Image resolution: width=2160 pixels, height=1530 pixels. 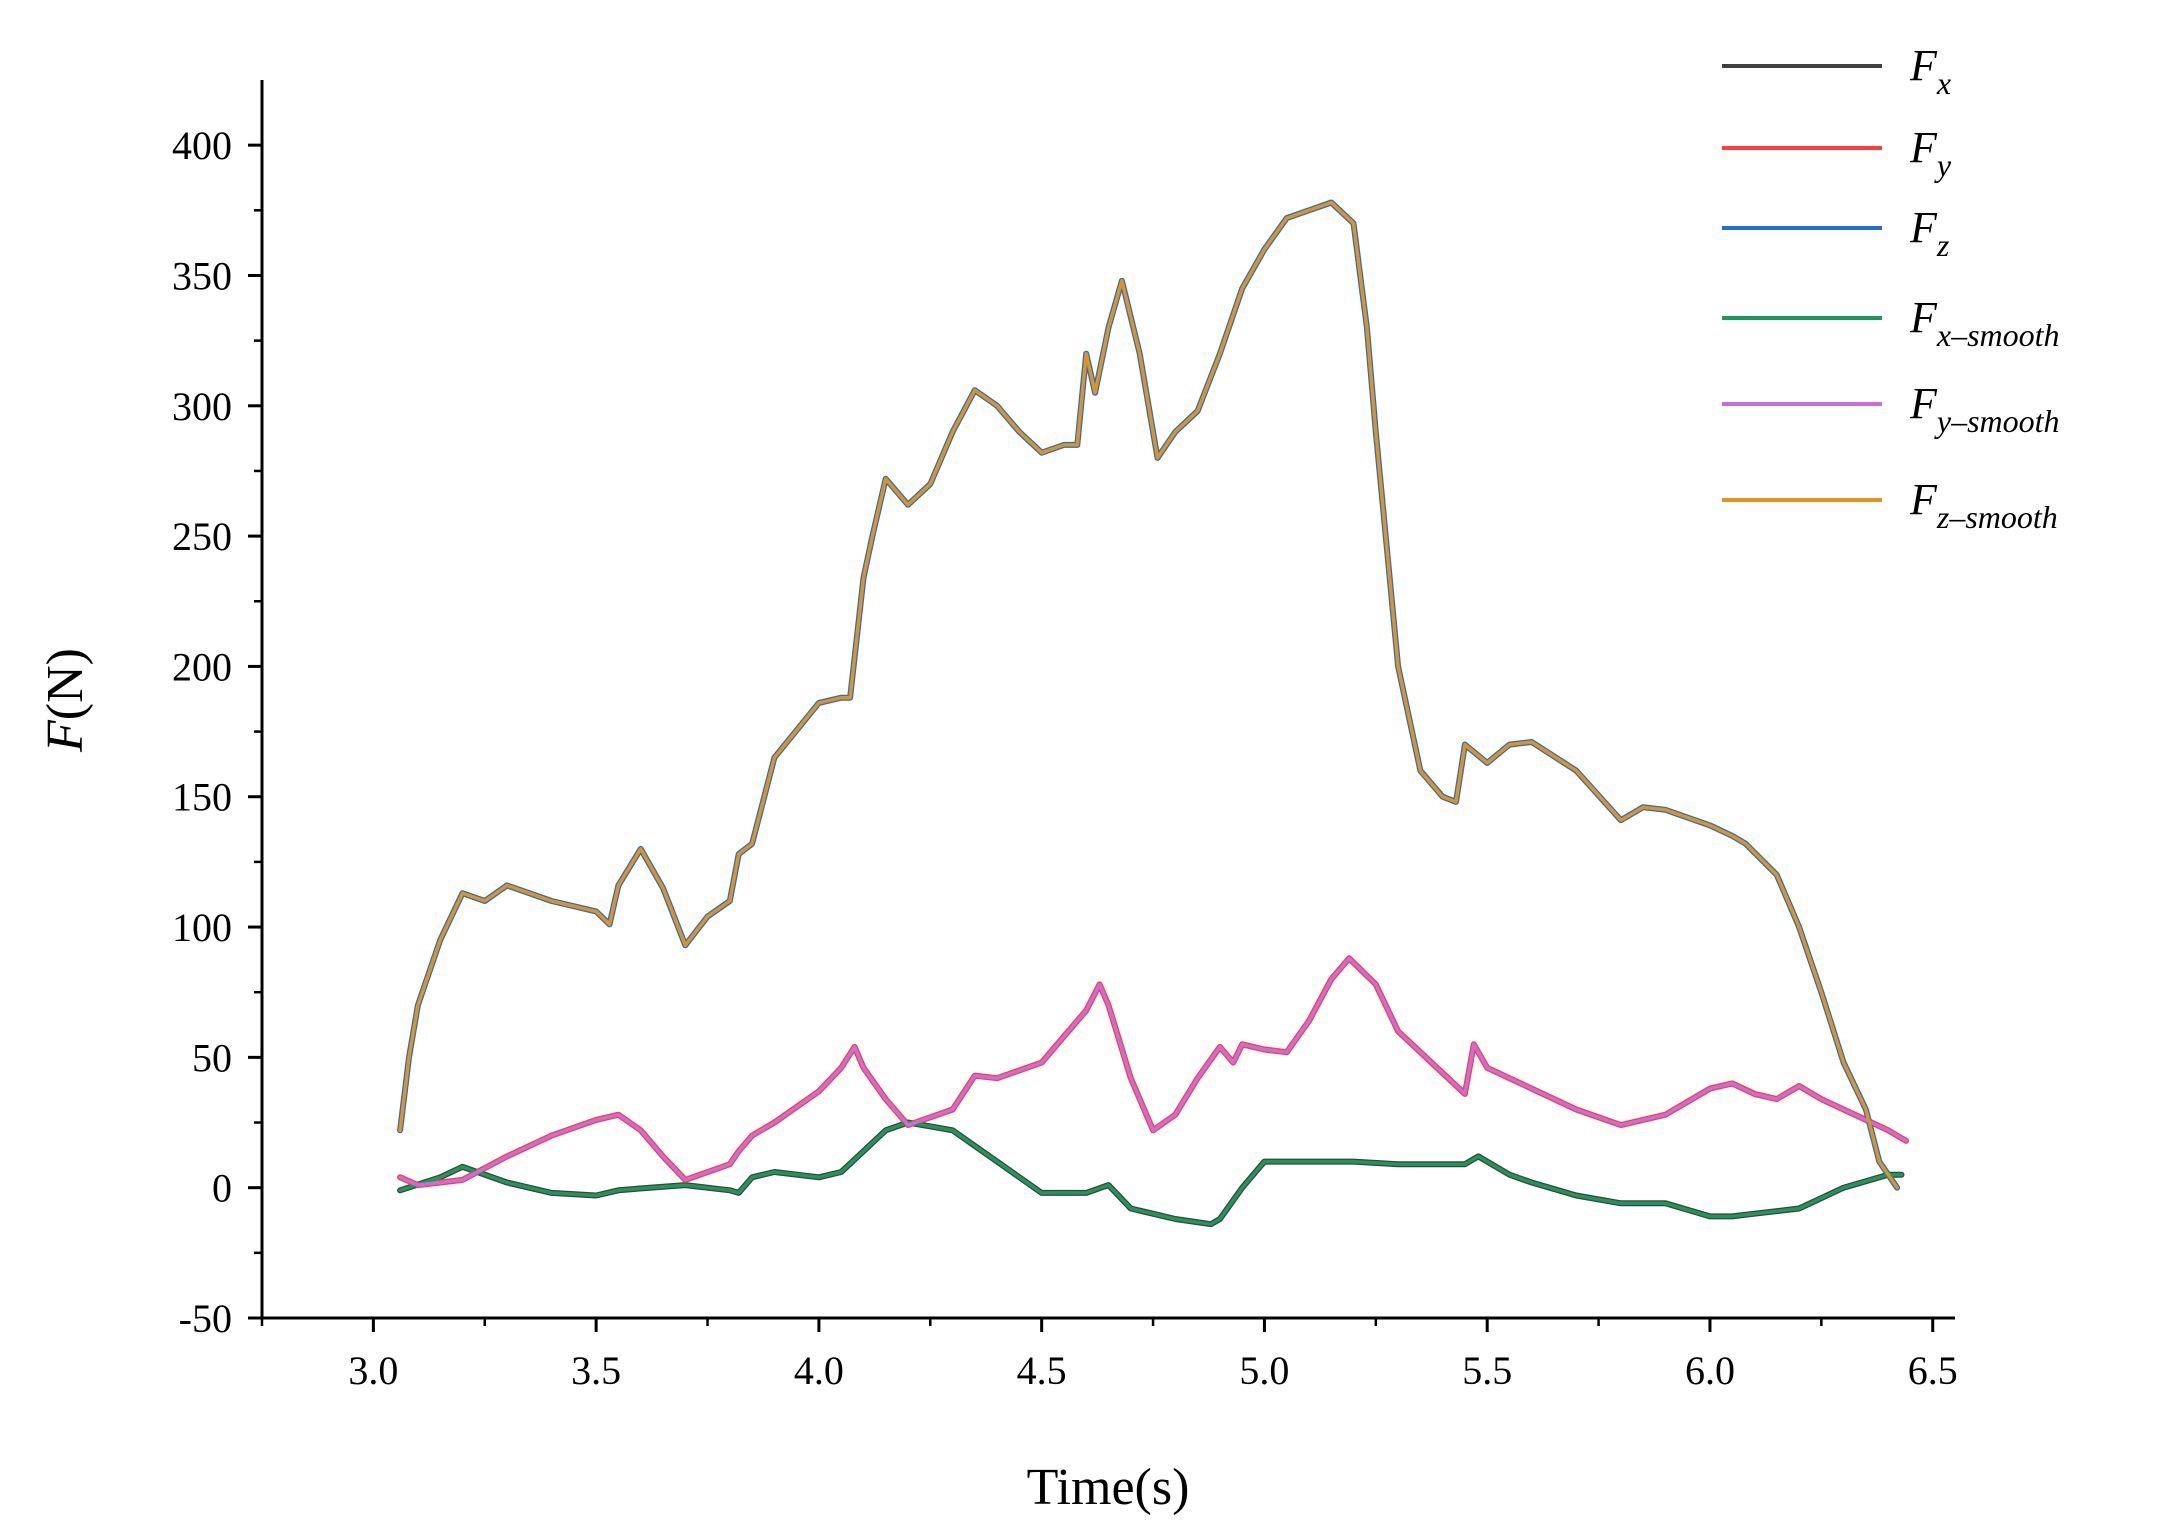 What do you see at coordinates (65, 684) in the screenshot?
I see `y-axis-title-unit: (N)` at bounding box center [65, 684].